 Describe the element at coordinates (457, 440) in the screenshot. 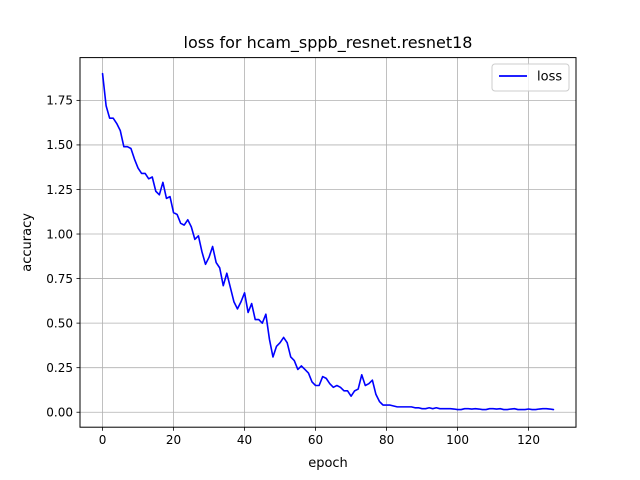

I see `x-tick-label: 100` at that location.